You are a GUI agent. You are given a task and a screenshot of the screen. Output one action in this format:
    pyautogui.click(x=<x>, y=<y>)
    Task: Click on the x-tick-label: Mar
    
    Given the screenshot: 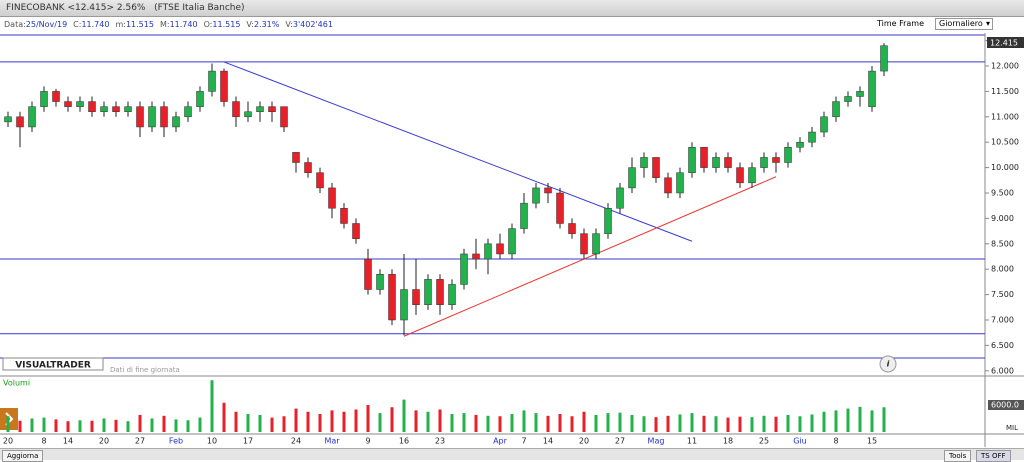 What is the action you would take?
    pyautogui.click(x=332, y=441)
    